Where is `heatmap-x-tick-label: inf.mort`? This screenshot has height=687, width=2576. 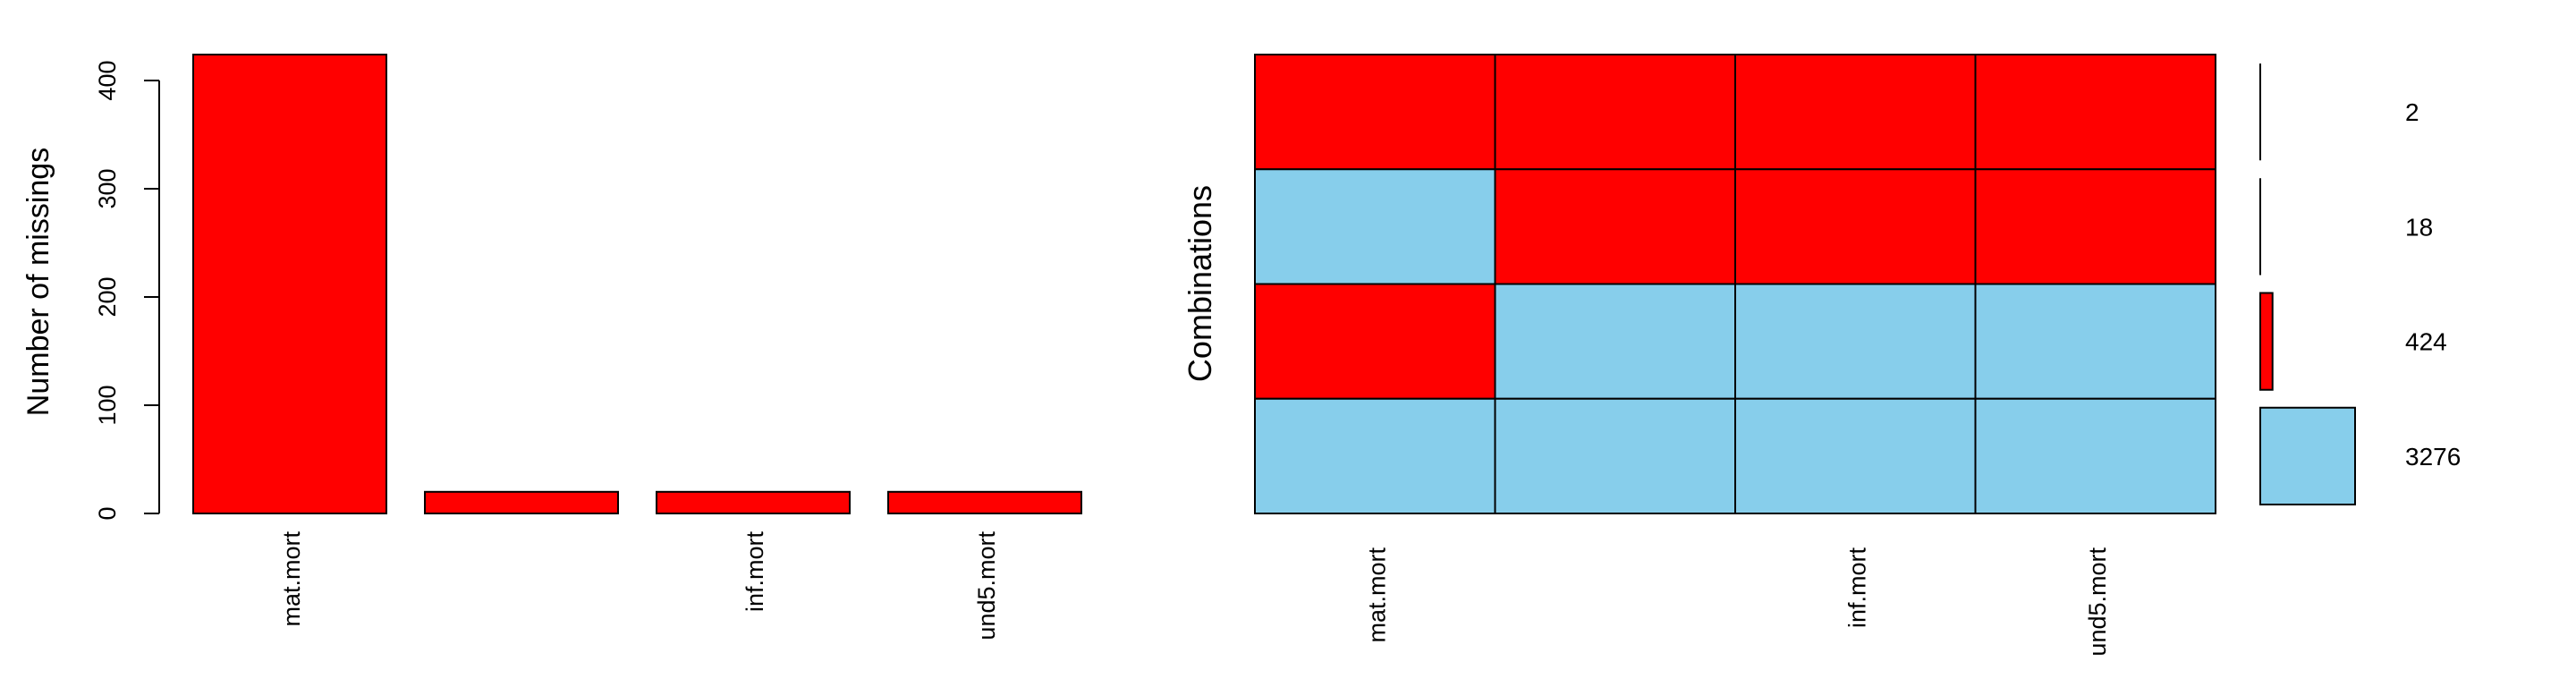
heatmap-x-tick-label: inf.mort is located at coordinates (1856, 588).